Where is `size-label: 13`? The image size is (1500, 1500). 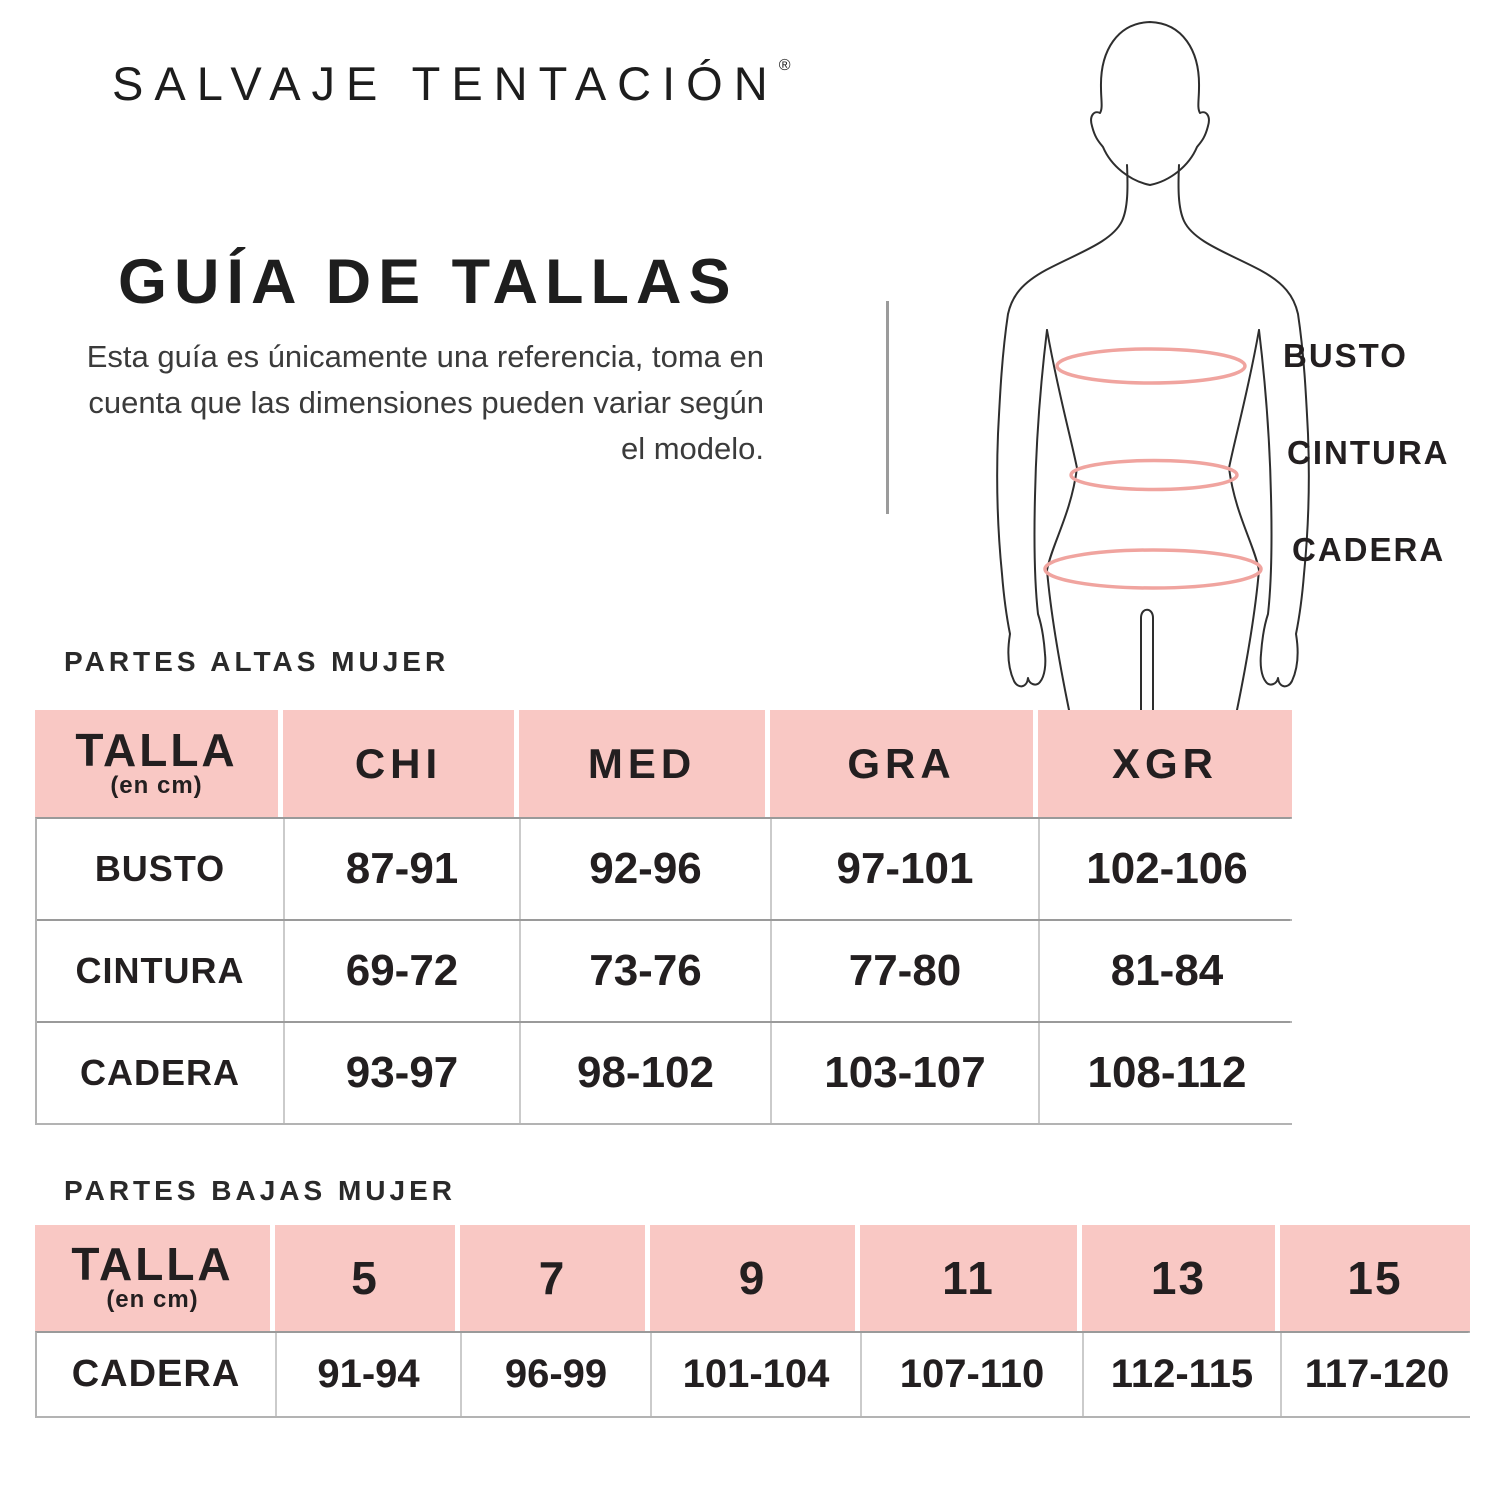
size-label: 13 is located at coordinates (1178, 1278).